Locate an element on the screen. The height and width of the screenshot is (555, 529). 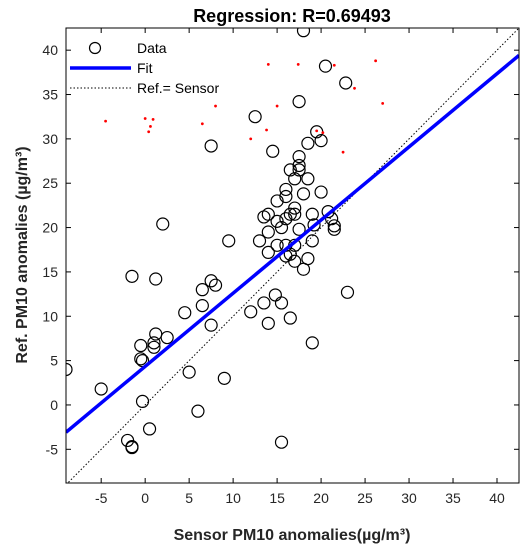
x-tick-labels: -5 0 5 10 15 20 25 30 35 40 is located at coordinates (300, 498).